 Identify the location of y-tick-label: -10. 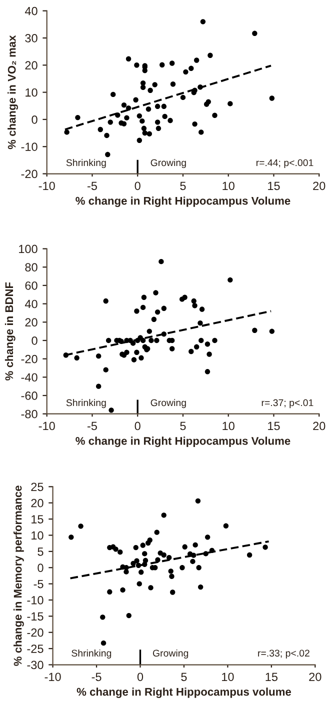
(29, 146).